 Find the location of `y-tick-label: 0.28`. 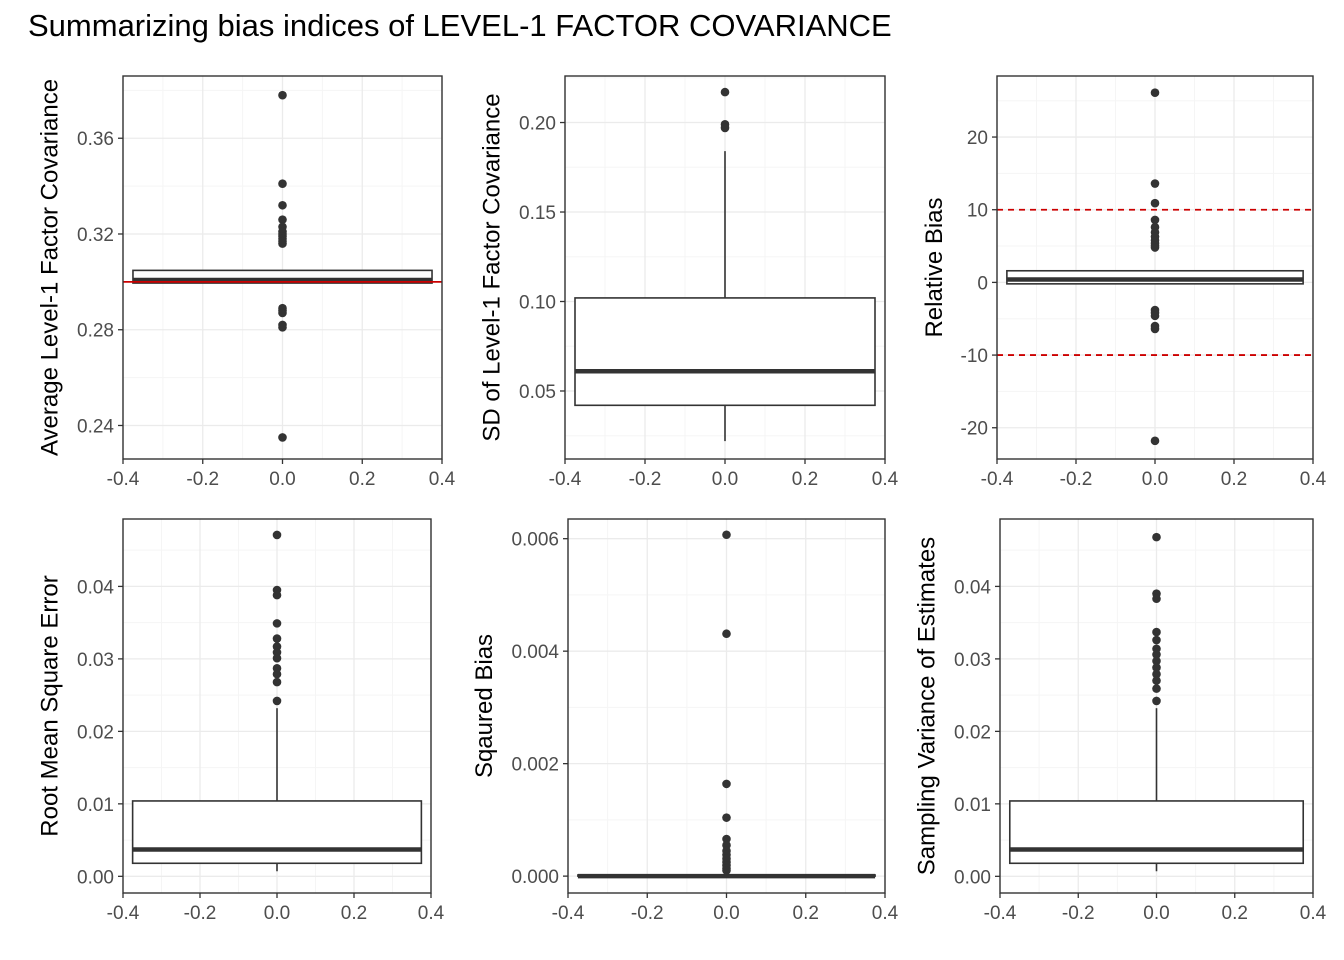

y-tick-label: 0.28 is located at coordinates (95, 331).